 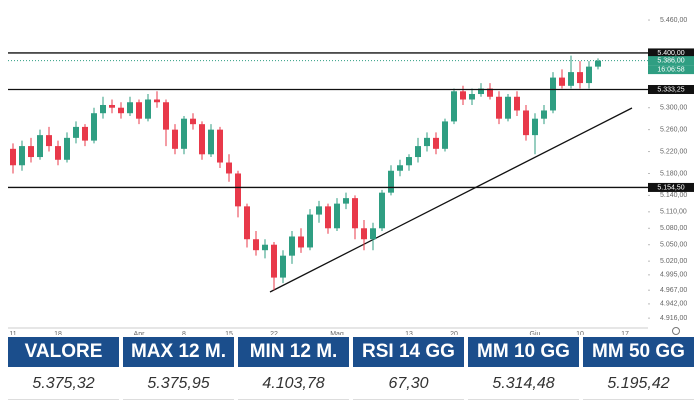 I want to click on x-tick-label: 17, so click(x=625, y=333).